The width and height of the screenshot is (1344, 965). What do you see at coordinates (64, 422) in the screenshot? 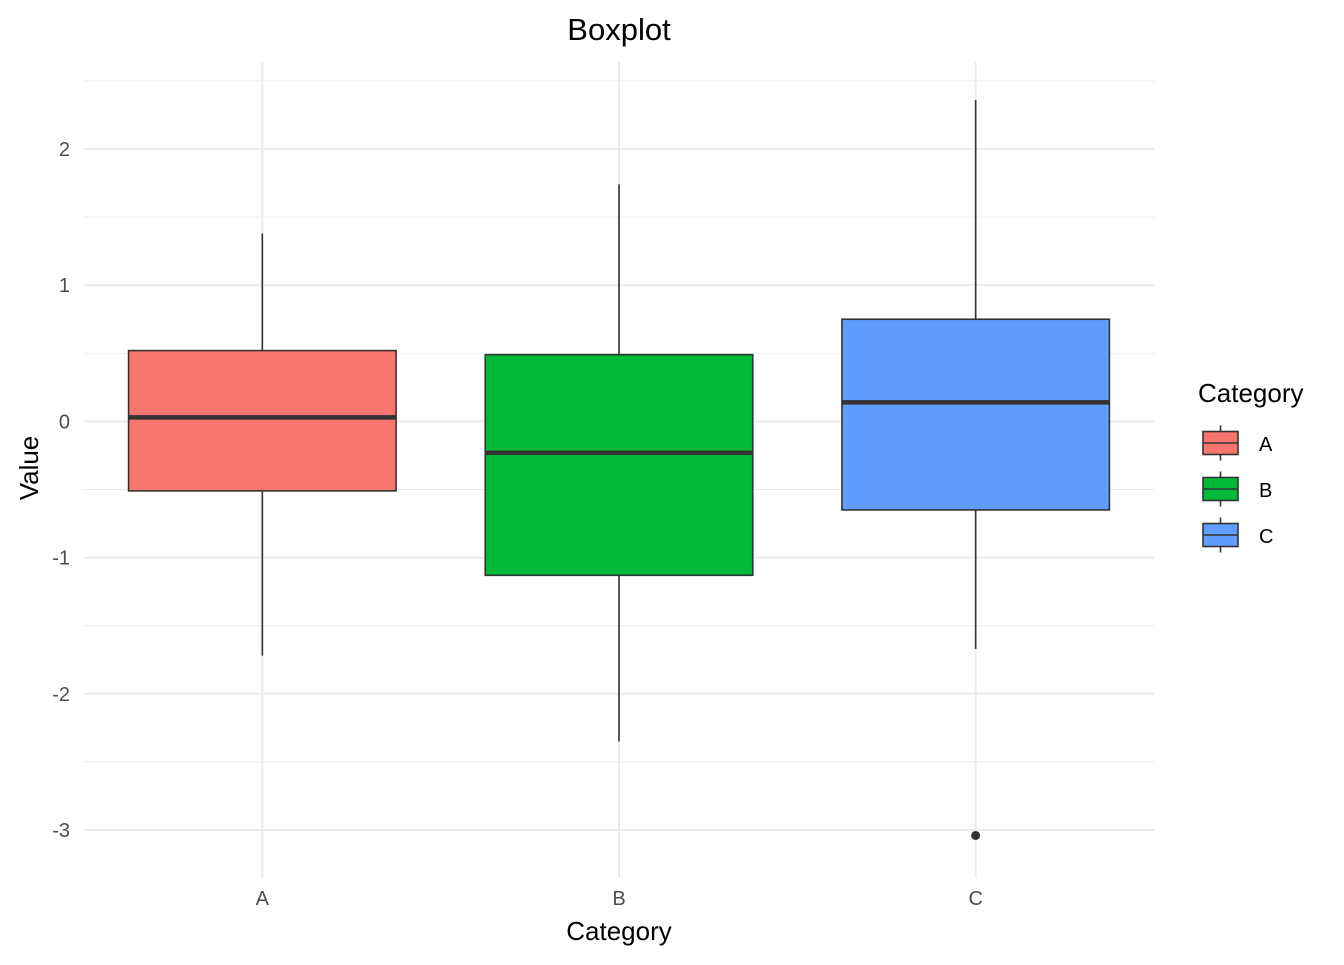
I see `y-tick-label: 0` at bounding box center [64, 422].